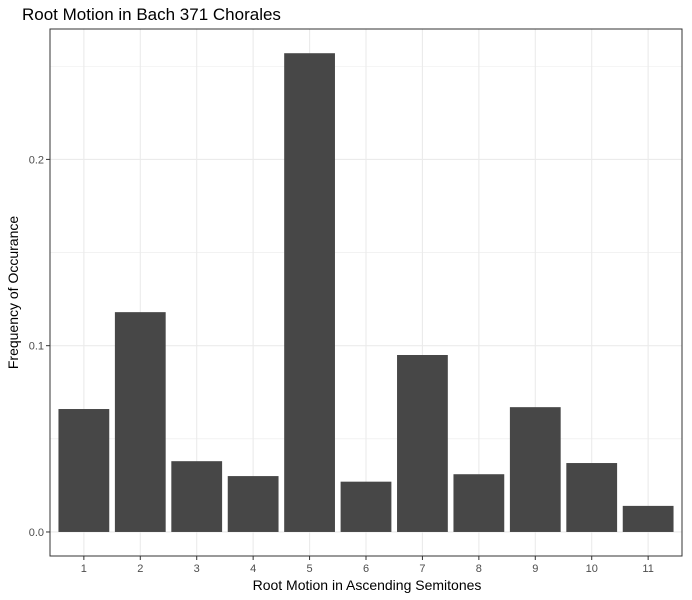  Describe the element at coordinates (366, 569) in the screenshot. I see `x-tick-label: 6` at that location.